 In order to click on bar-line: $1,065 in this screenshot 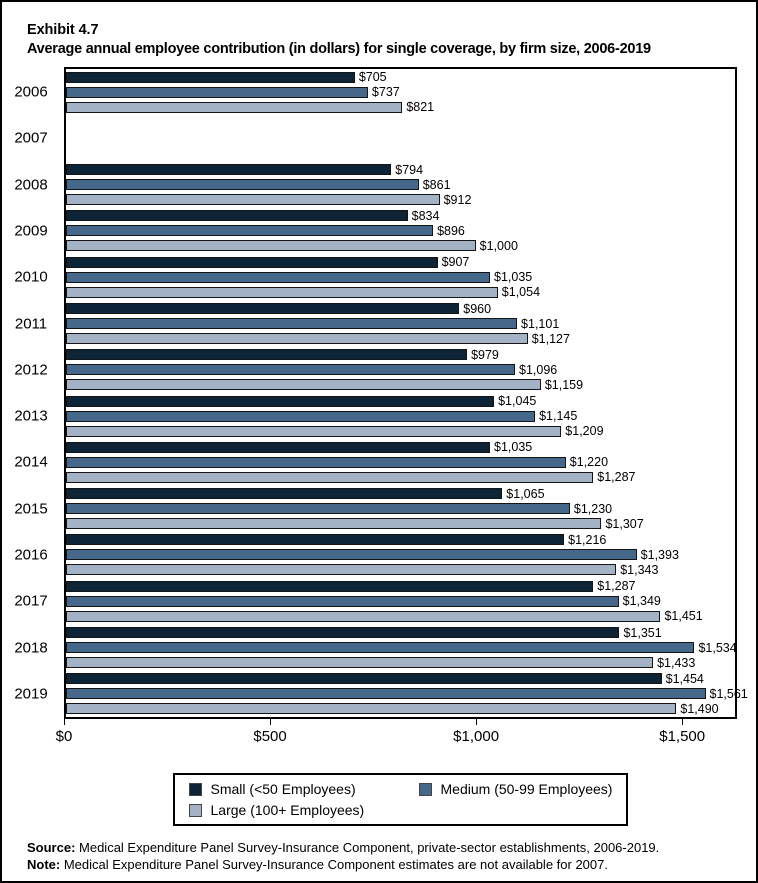, I will do `click(400, 494)`.